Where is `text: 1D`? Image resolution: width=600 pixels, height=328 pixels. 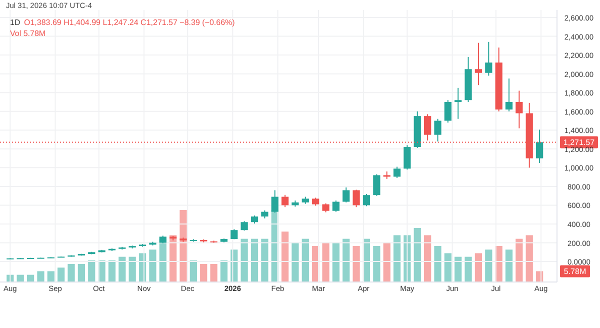 text: 1D is located at coordinates (15, 22).